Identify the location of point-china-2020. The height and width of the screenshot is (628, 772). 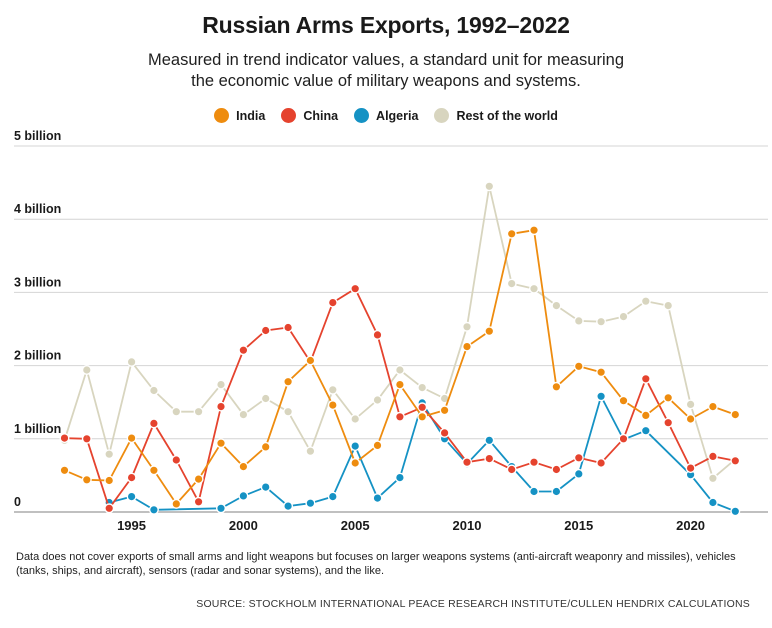
(690, 468).